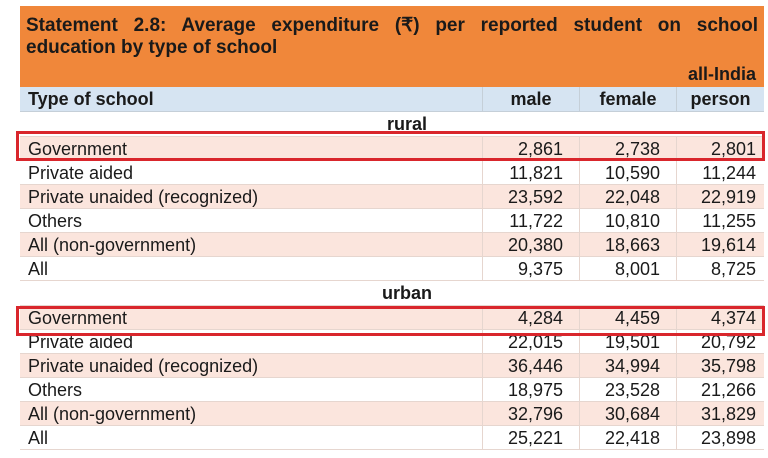 The width and height of the screenshot is (768, 458). I want to click on cell-female: 4,459, so click(627, 317).